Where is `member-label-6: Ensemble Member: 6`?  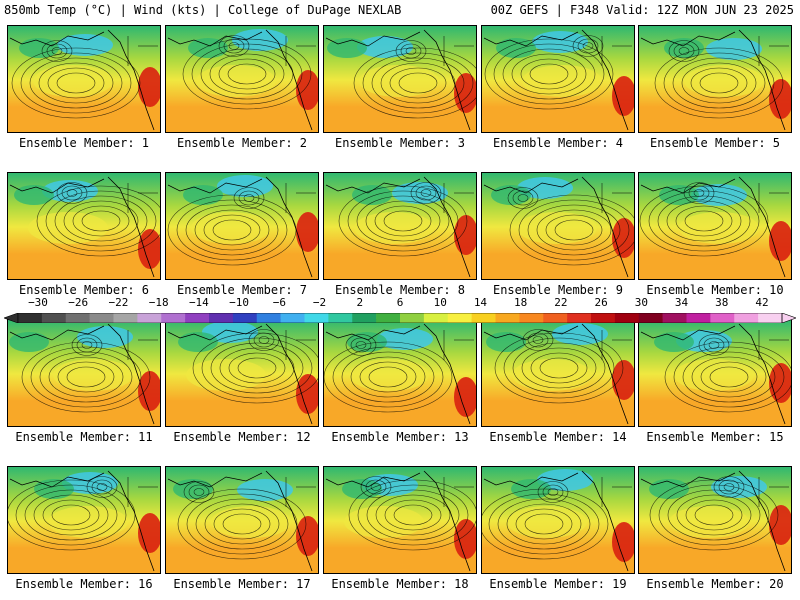
member-label-6: Ensemble Member: 6 is located at coordinates (84, 290).